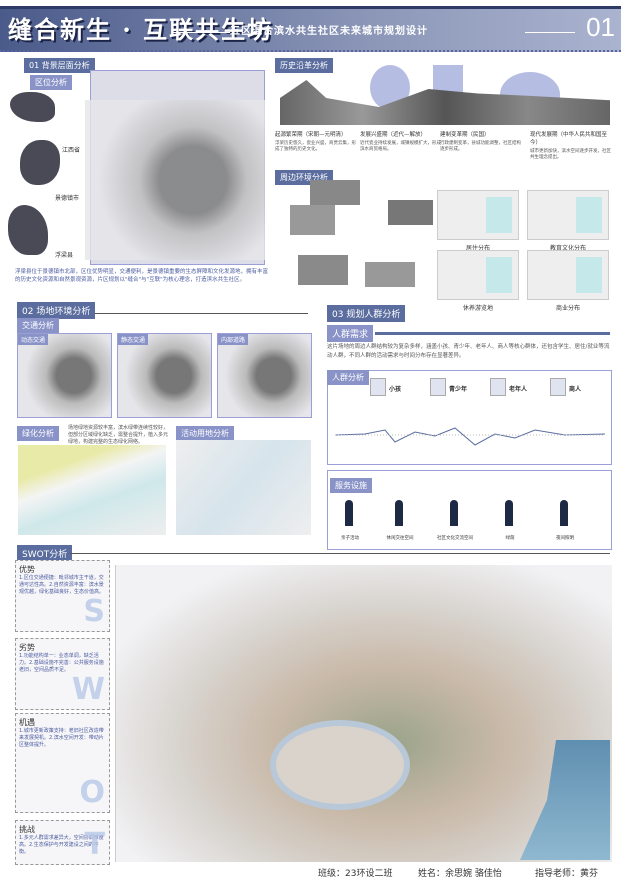 The width and height of the screenshot is (621, 879). What do you see at coordinates (64, 255) in the screenshot?
I see `place-label: 浮梁县` at bounding box center [64, 255].